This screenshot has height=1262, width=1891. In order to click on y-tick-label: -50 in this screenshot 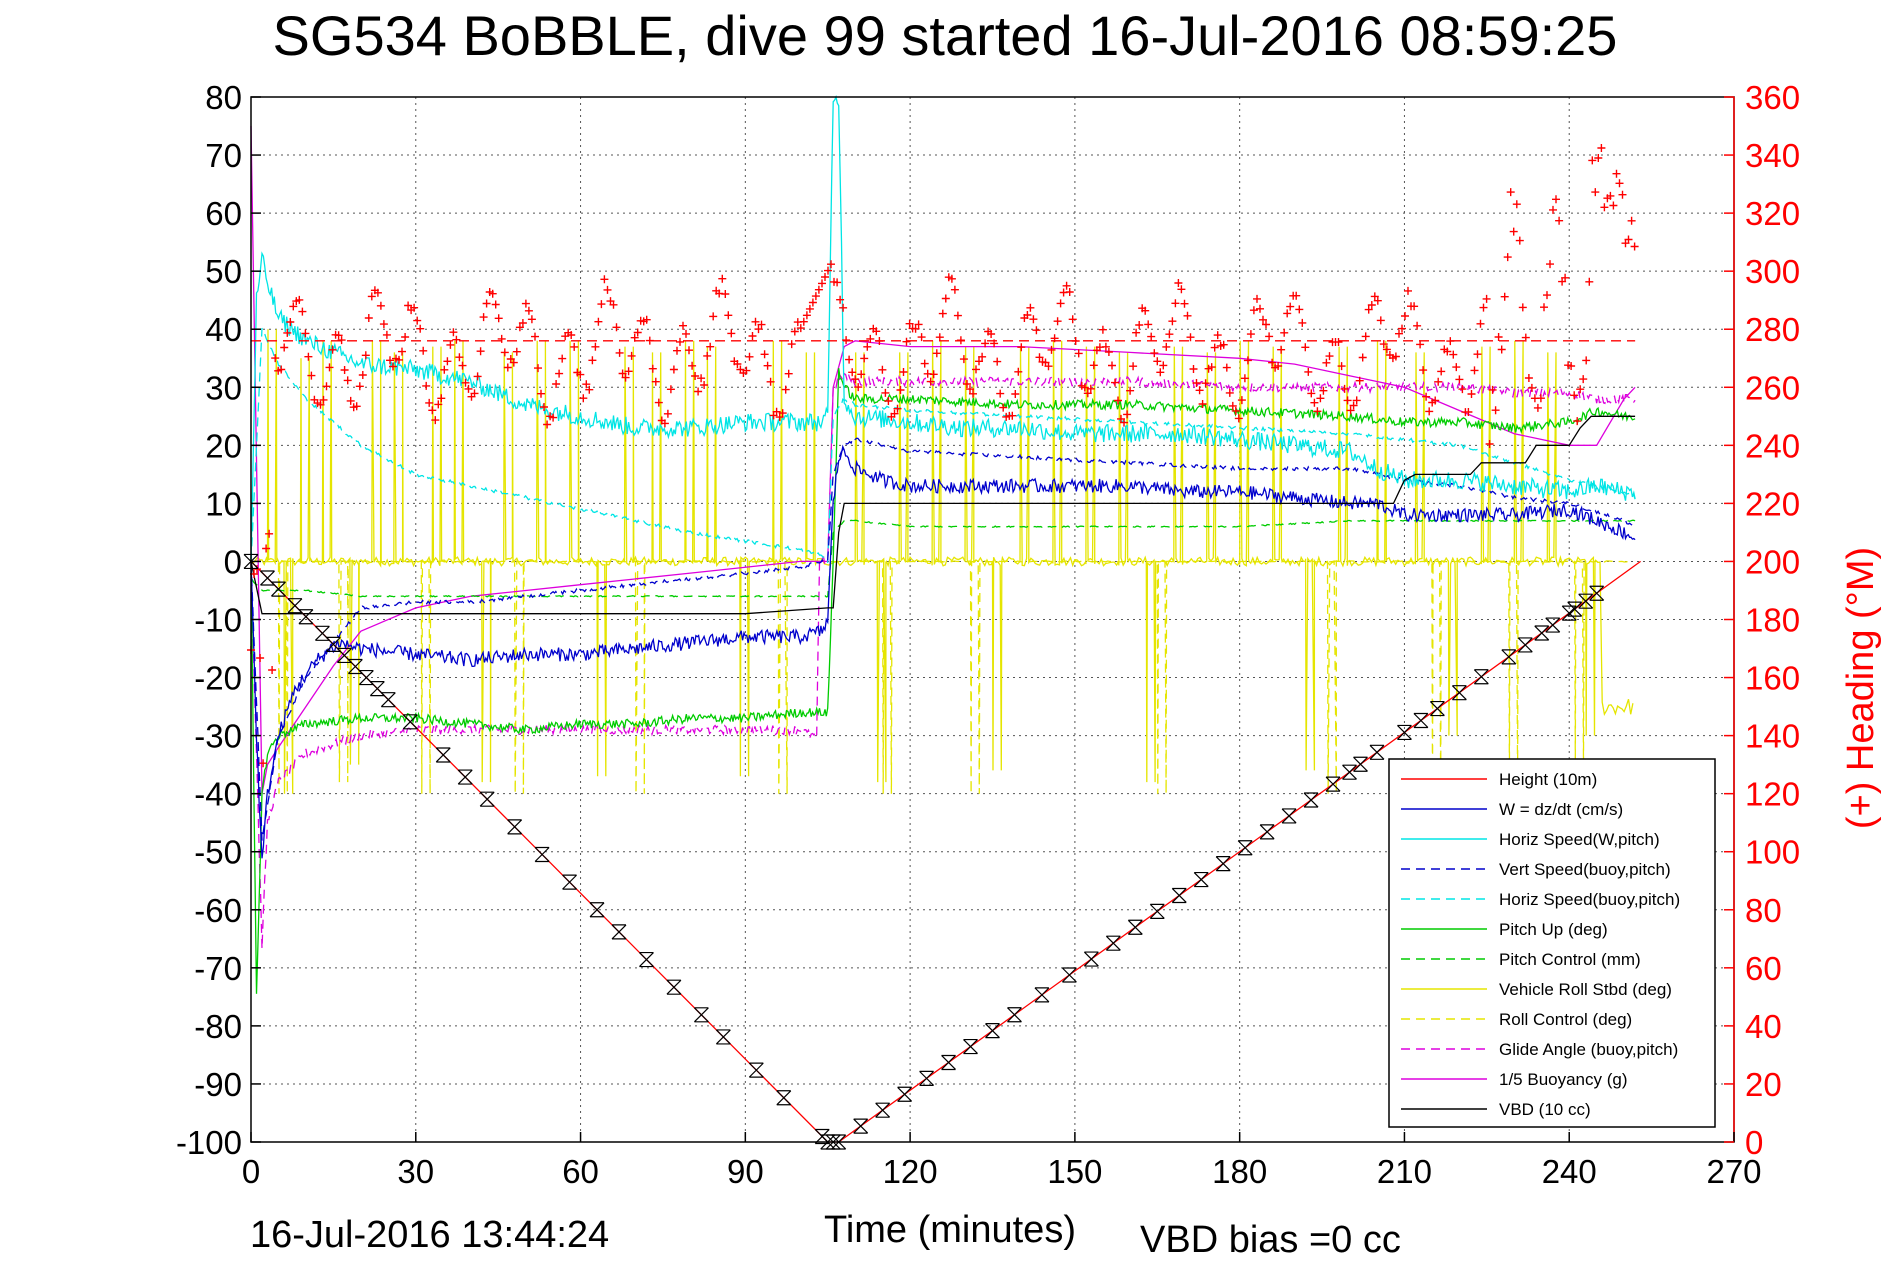, I will do `click(218, 852)`.